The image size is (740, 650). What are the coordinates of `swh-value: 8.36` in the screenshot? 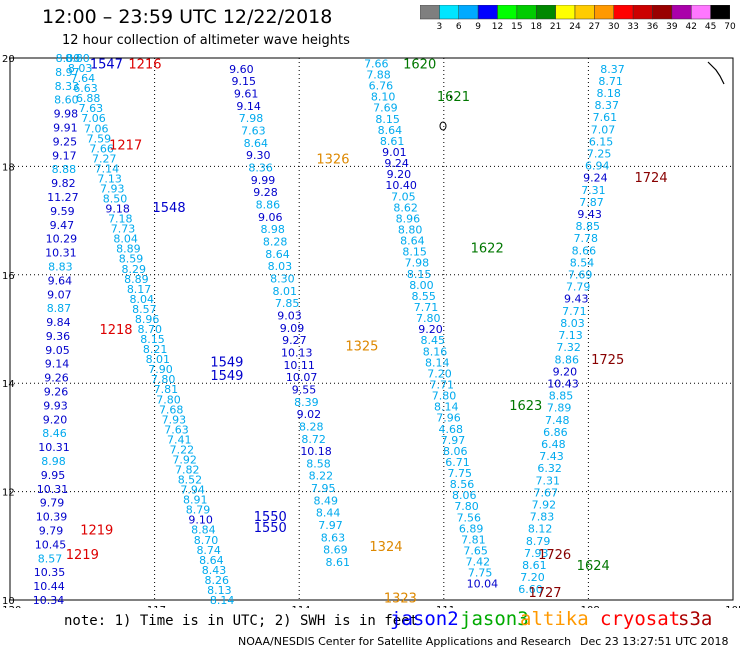 It's located at (260, 167).